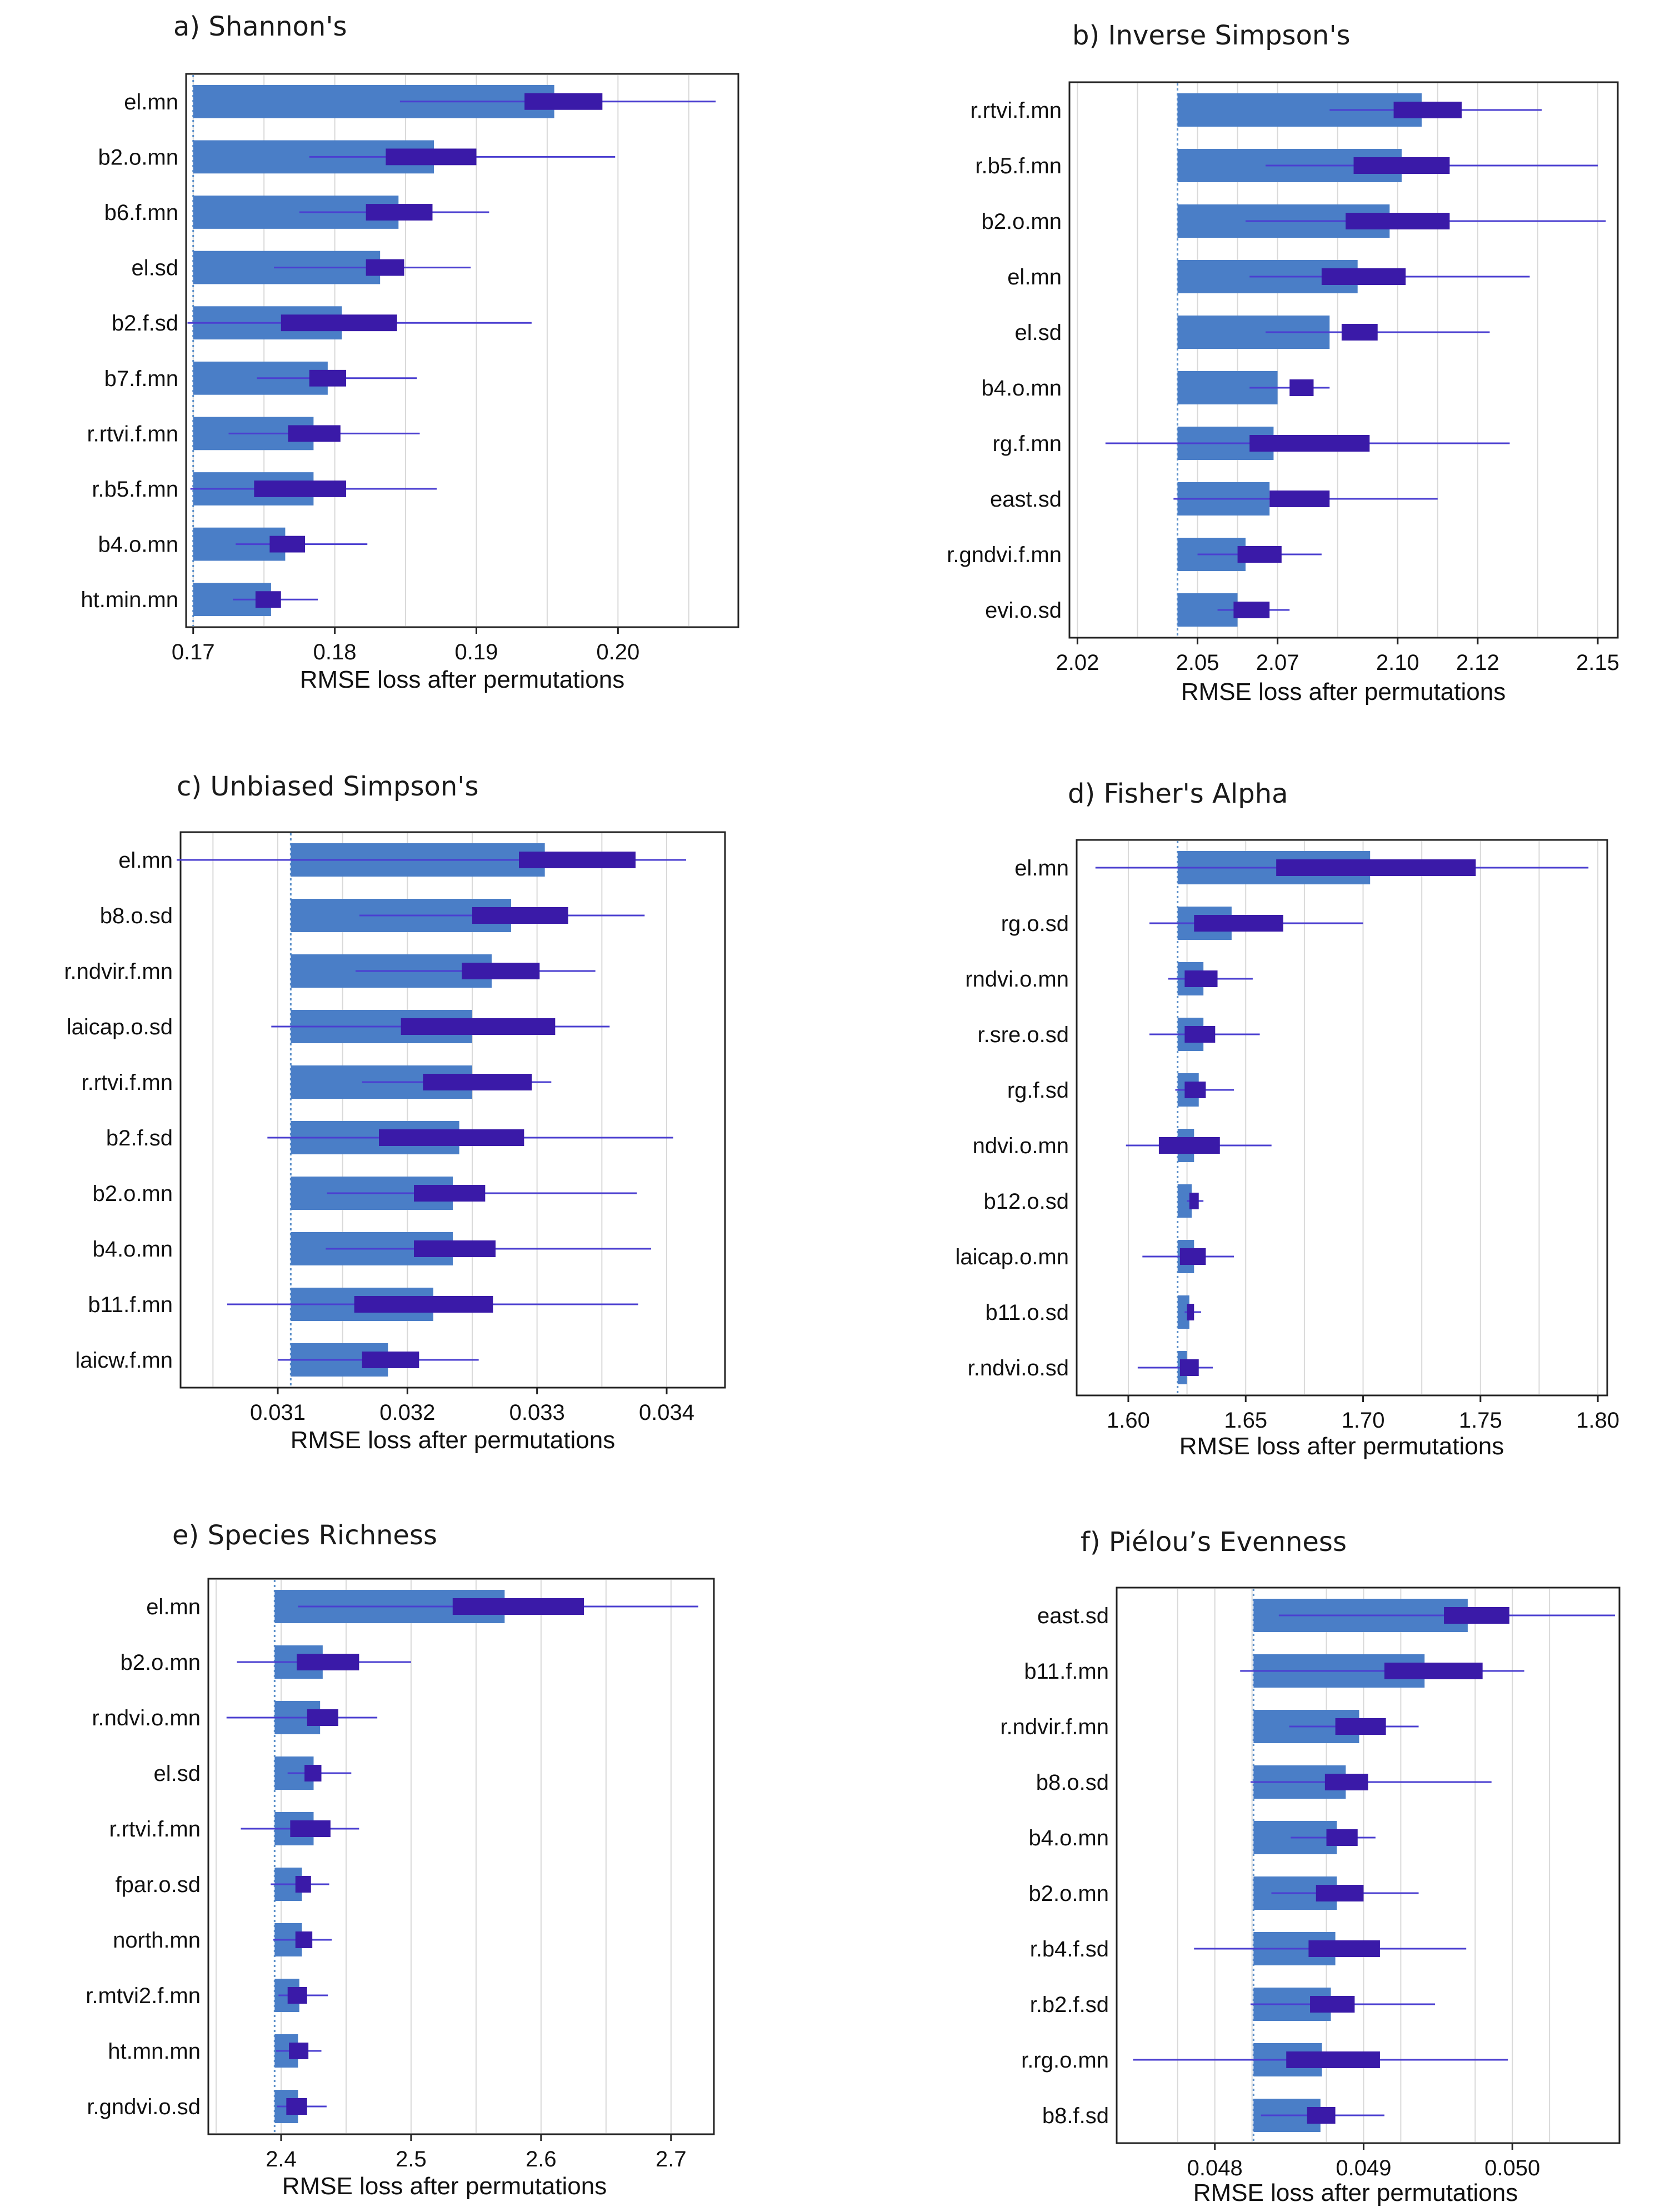  I want to click on panel-title: a) Shannon's, so click(260, 26).